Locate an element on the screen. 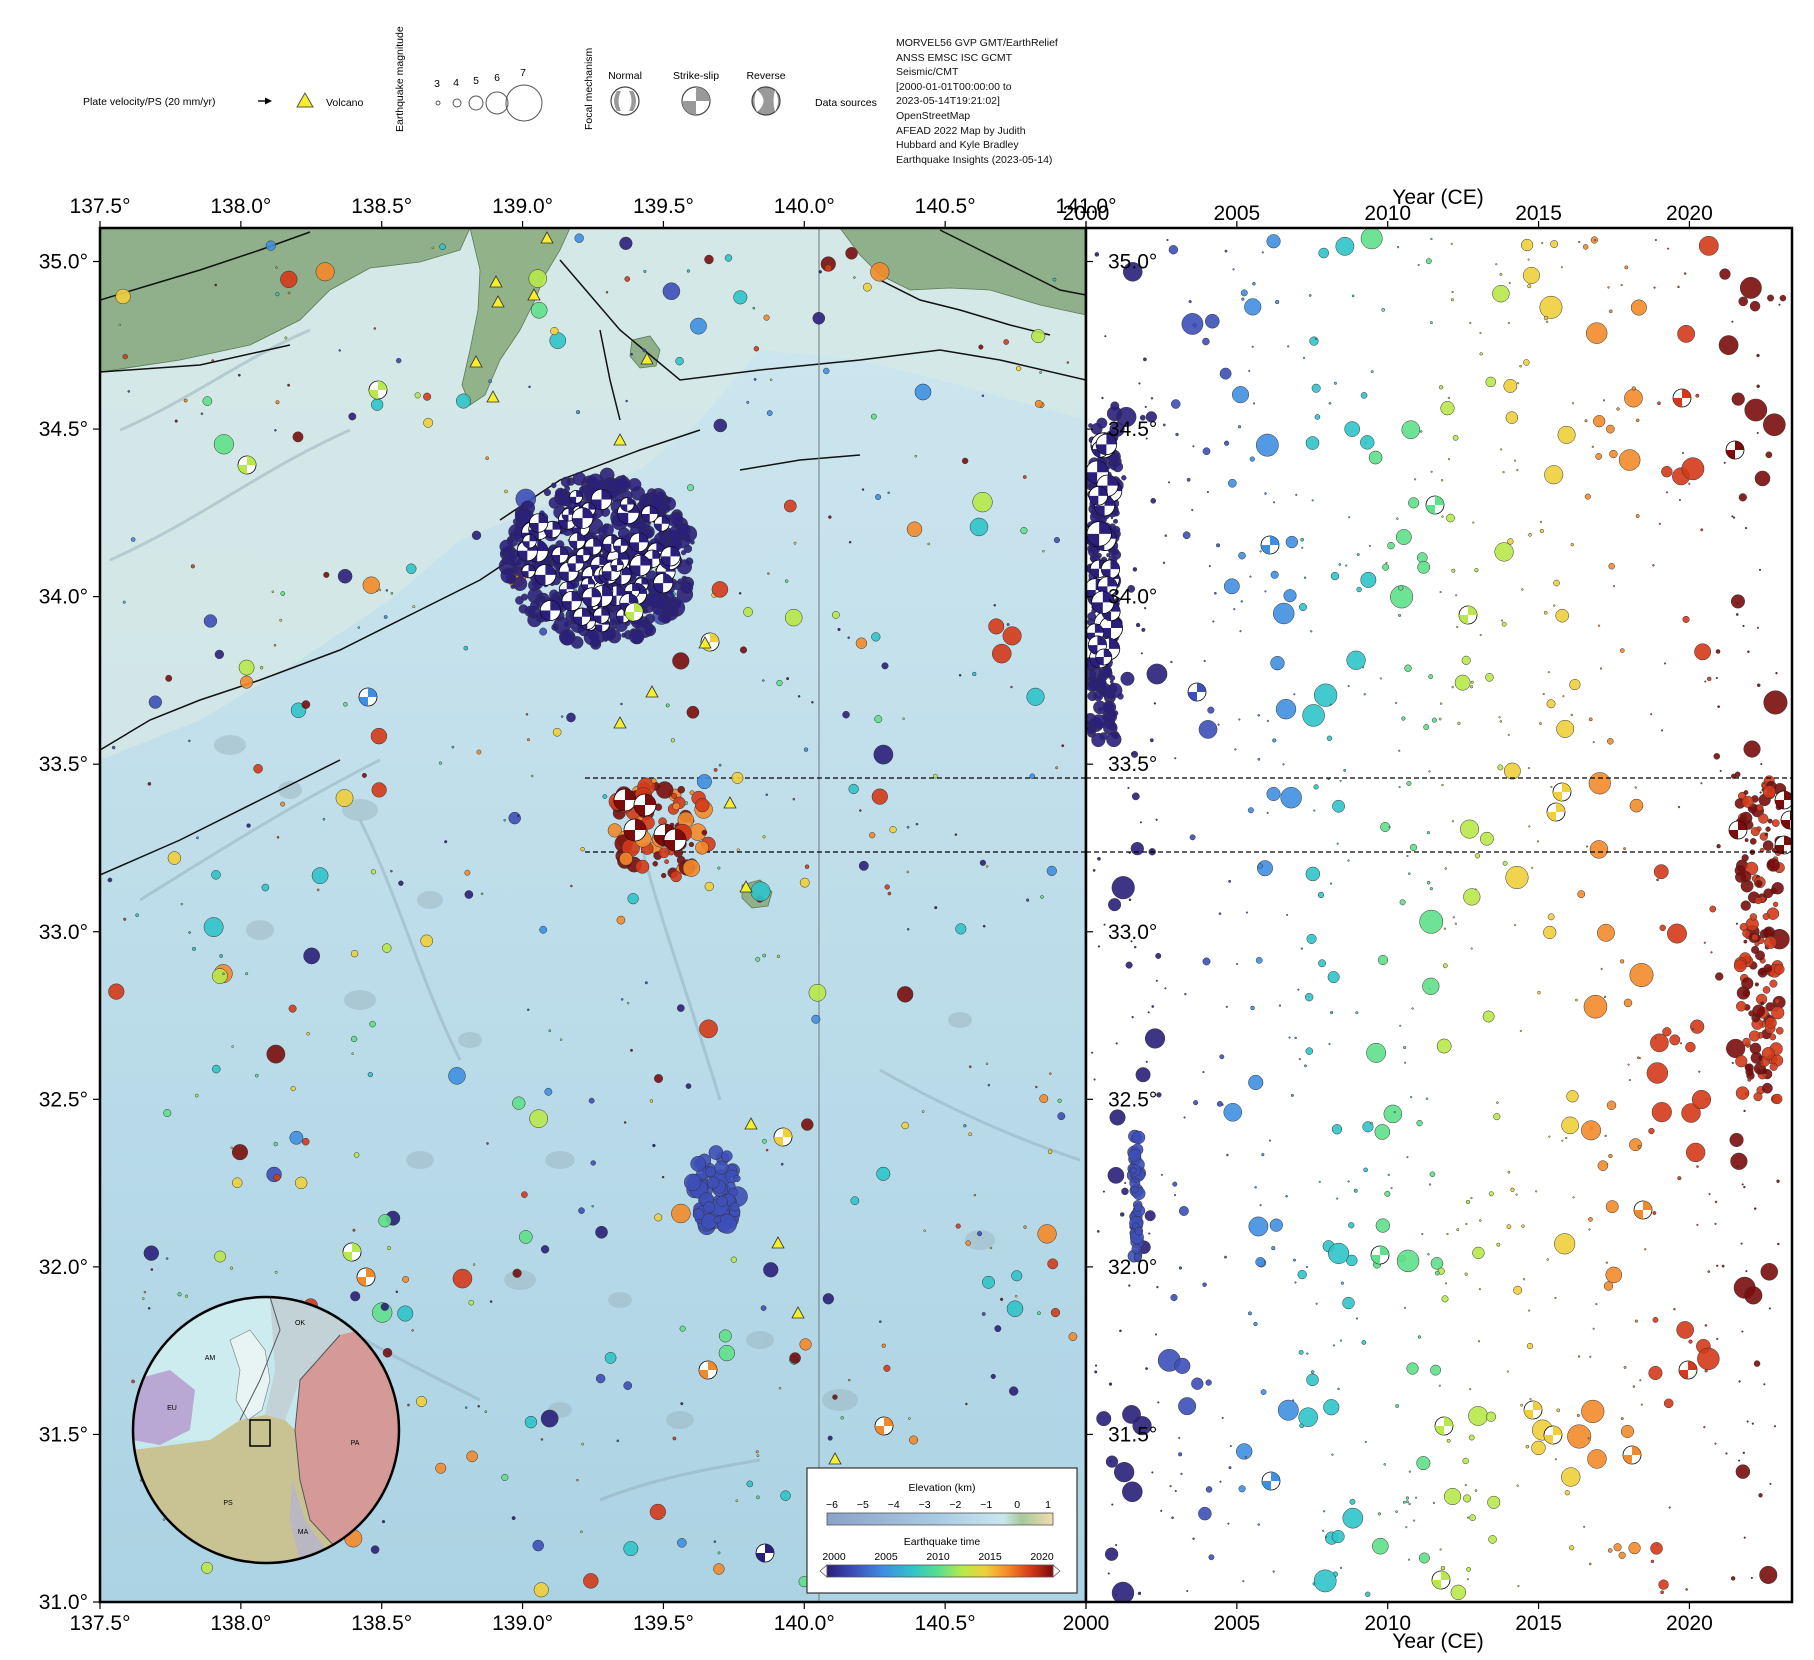 Image resolution: width=1814 pixels, height=1660 pixels. year-tick-label-top: 2015 is located at coordinates (1538, 213).